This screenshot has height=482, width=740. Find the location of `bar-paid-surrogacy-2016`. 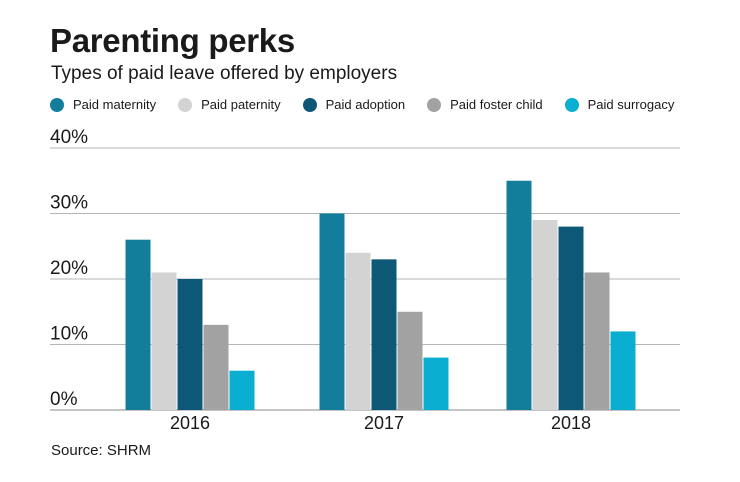

bar-paid-surrogacy-2016 is located at coordinates (242, 390).